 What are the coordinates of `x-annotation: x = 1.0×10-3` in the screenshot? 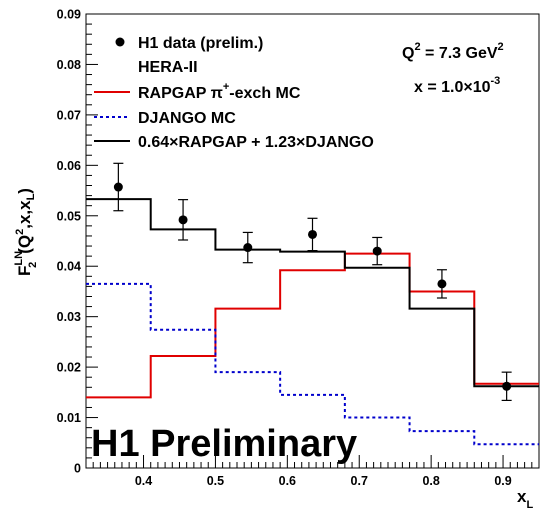 It's located at (457, 85).